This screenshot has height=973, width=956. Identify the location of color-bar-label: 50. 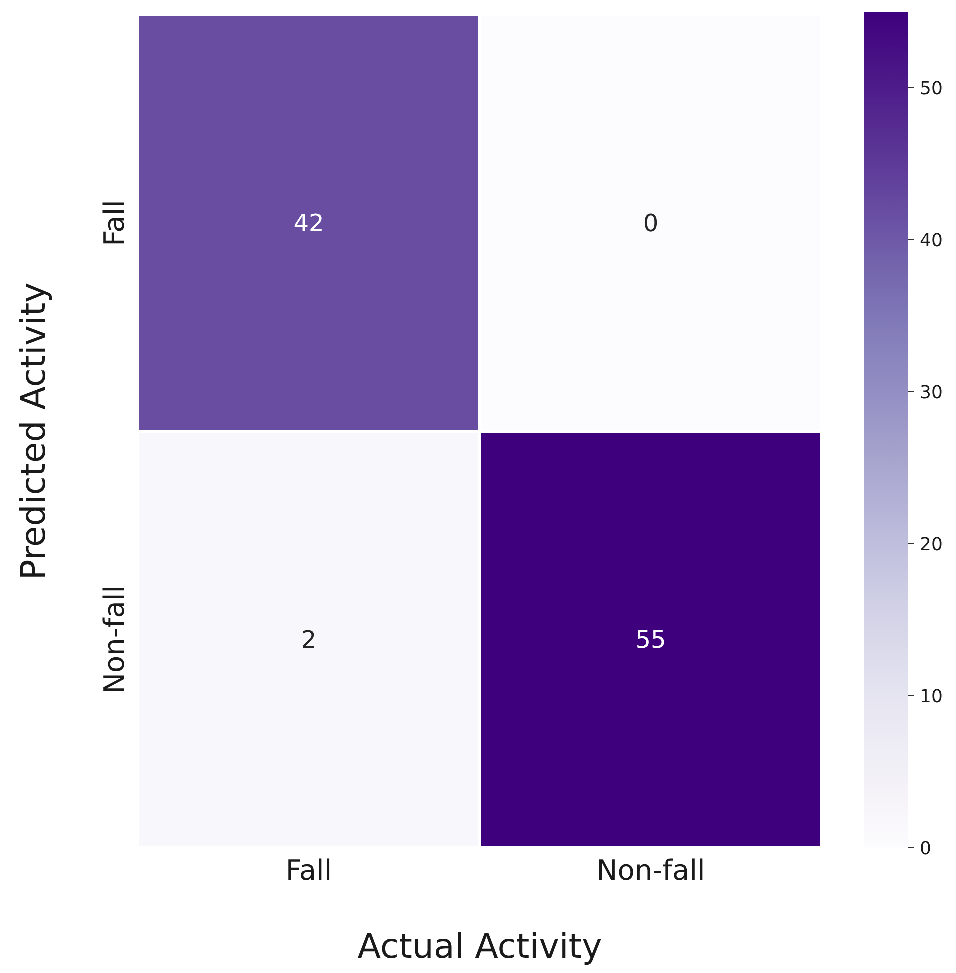
(931, 89).